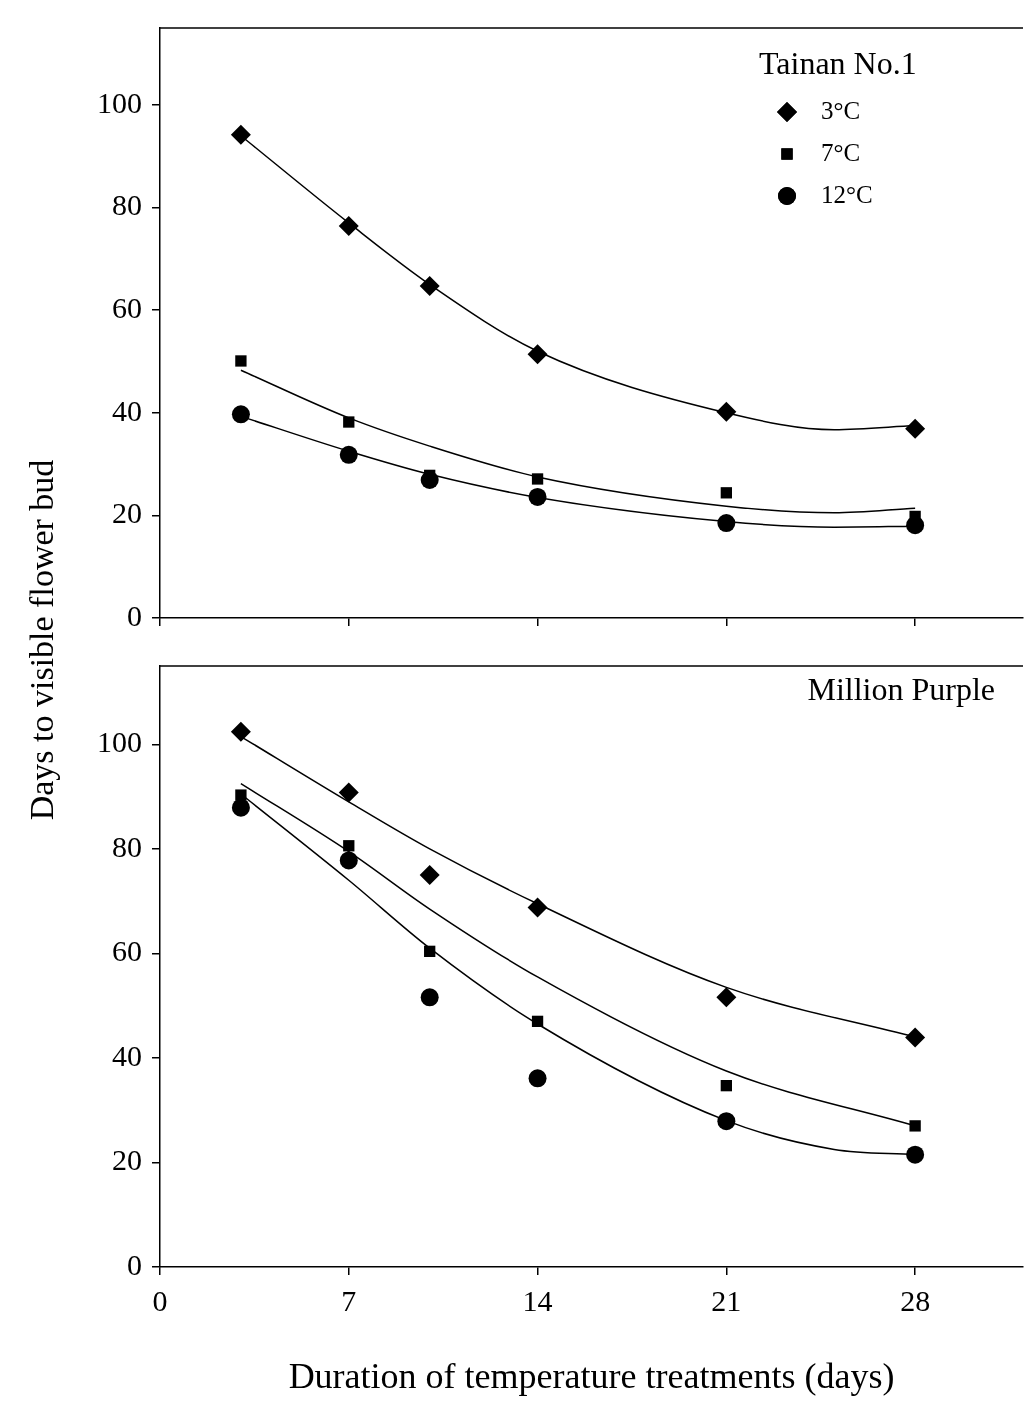 The width and height of the screenshot is (1033, 1414). What do you see at coordinates (901, 689) in the screenshot?
I see `annotation: Million Purple` at bounding box center [901, 689].